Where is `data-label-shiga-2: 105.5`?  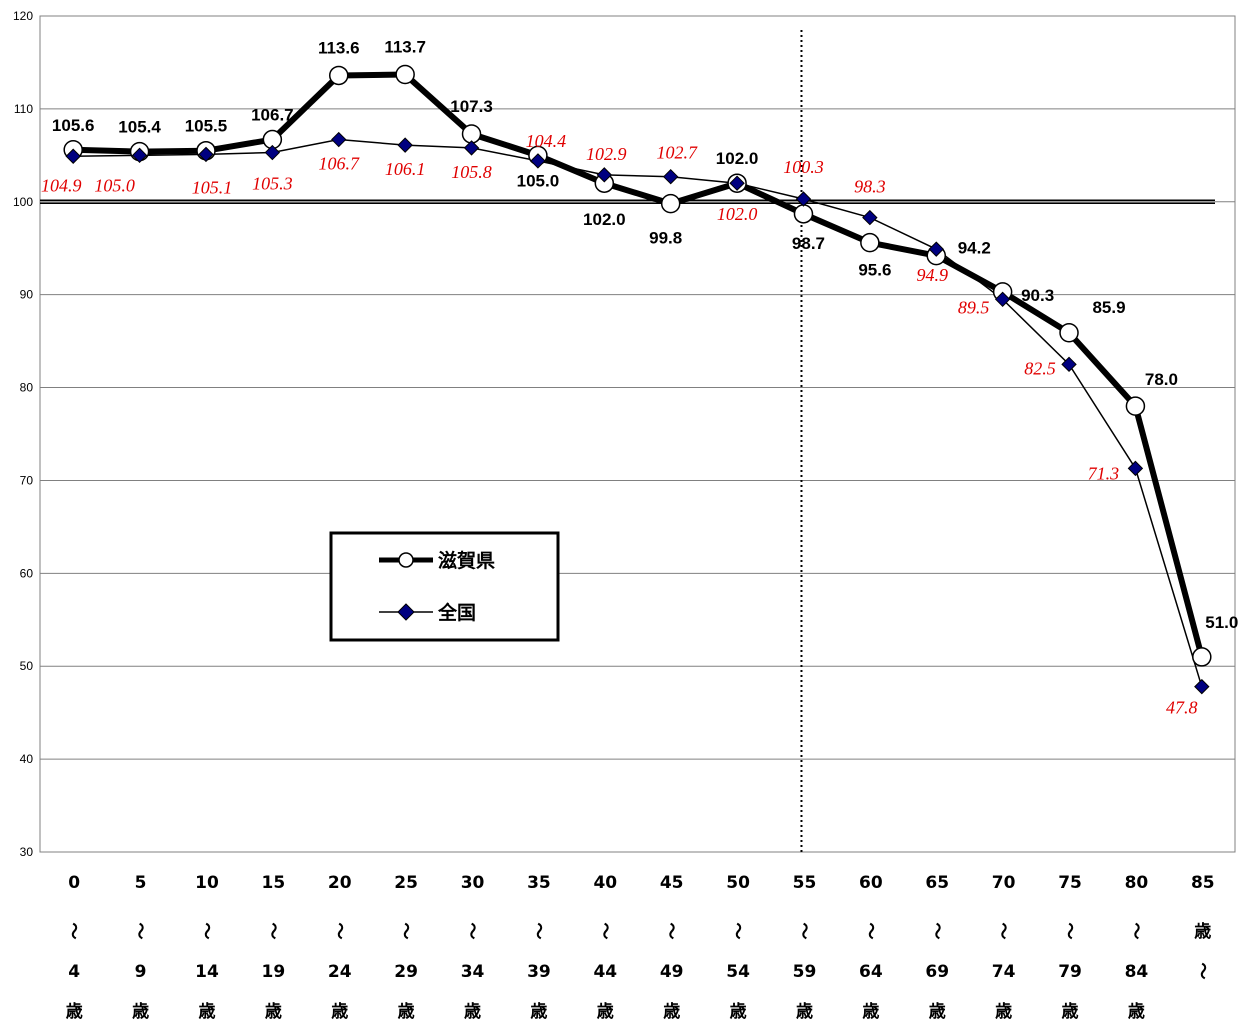
data-label-shiga-2: 105.5 is located at coordinates (206, 126).